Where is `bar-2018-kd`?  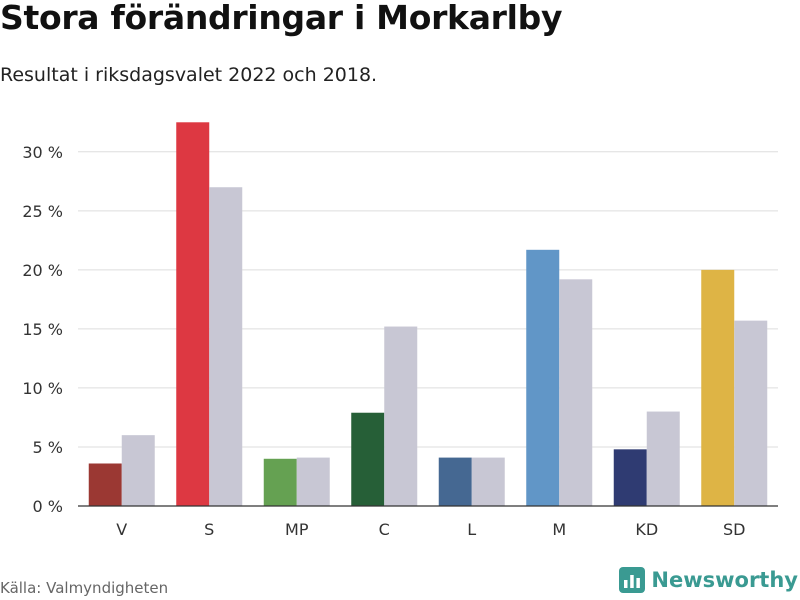 bar-2018-kd is located at coordinates (663, 458).